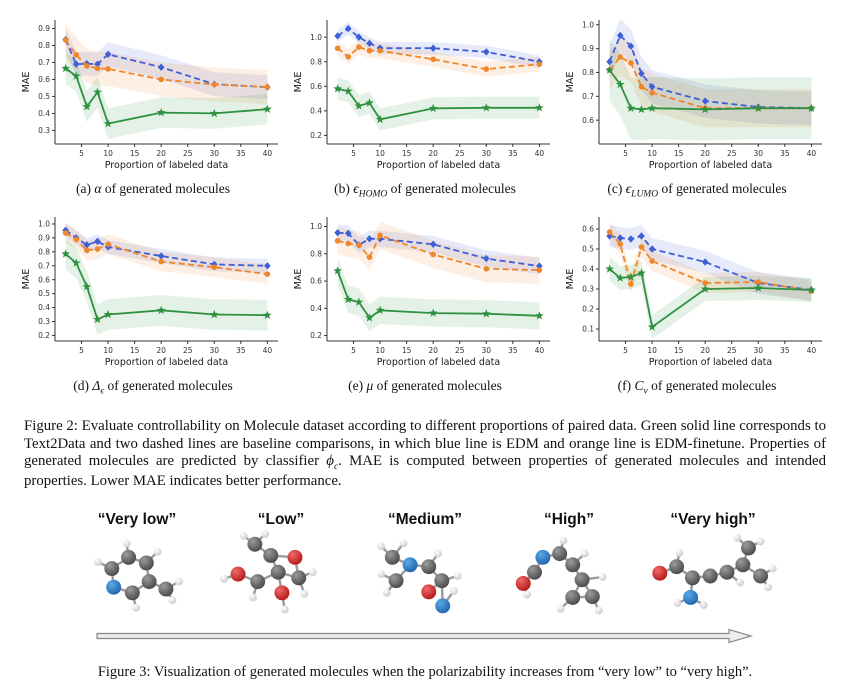 The width and height of the screenshot is (850, 685). Describe the element at coordinates (281, 519) in the screenshot. I see `label-low: “Low”` at that location.